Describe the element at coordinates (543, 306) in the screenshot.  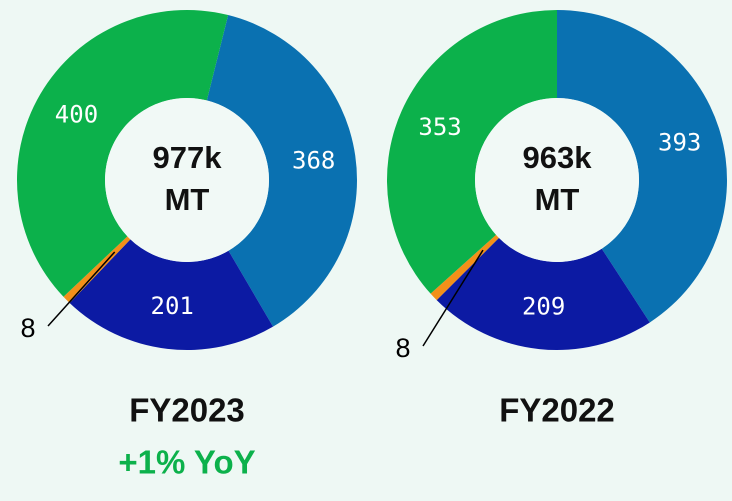
I see `value-label: 209` at that location.